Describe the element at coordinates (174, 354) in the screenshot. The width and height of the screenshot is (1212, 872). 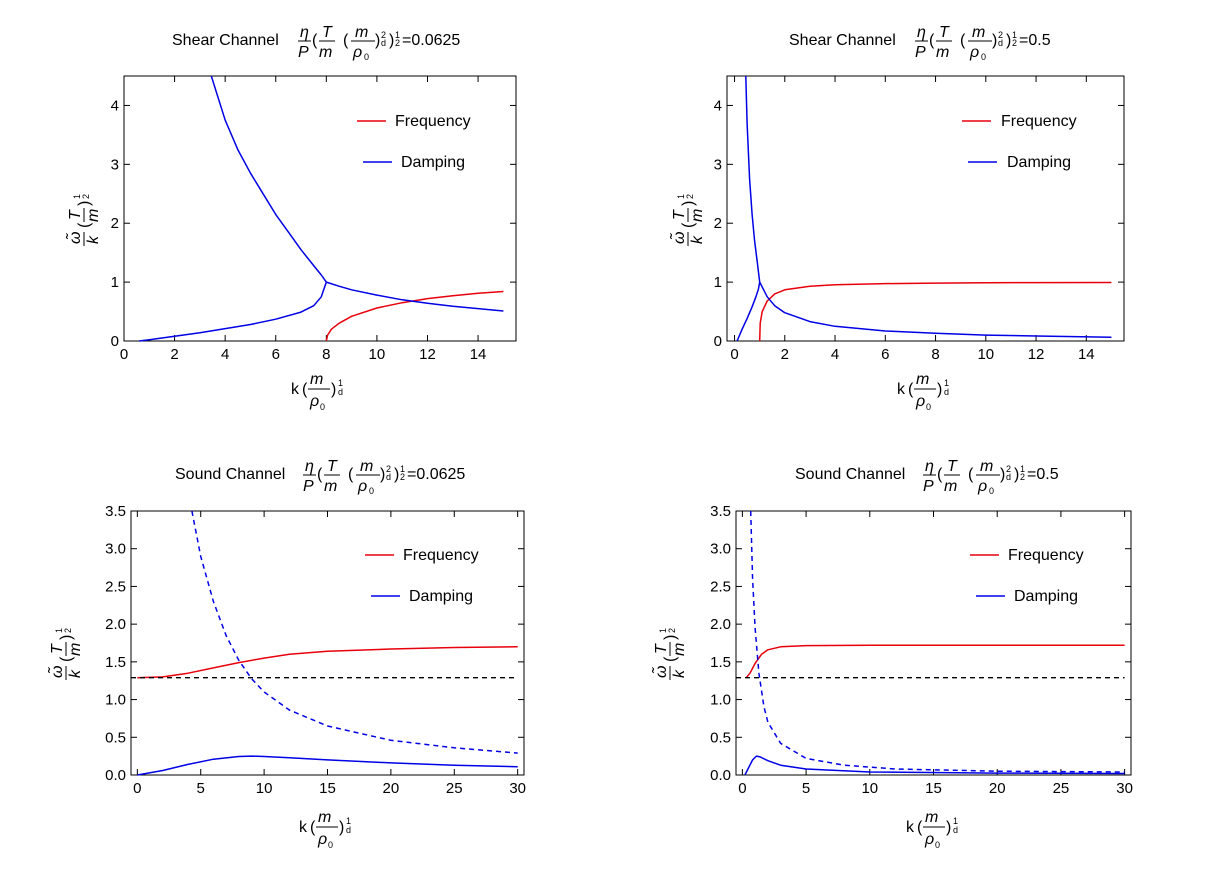
I see `x-tick-label: 2` at that location.